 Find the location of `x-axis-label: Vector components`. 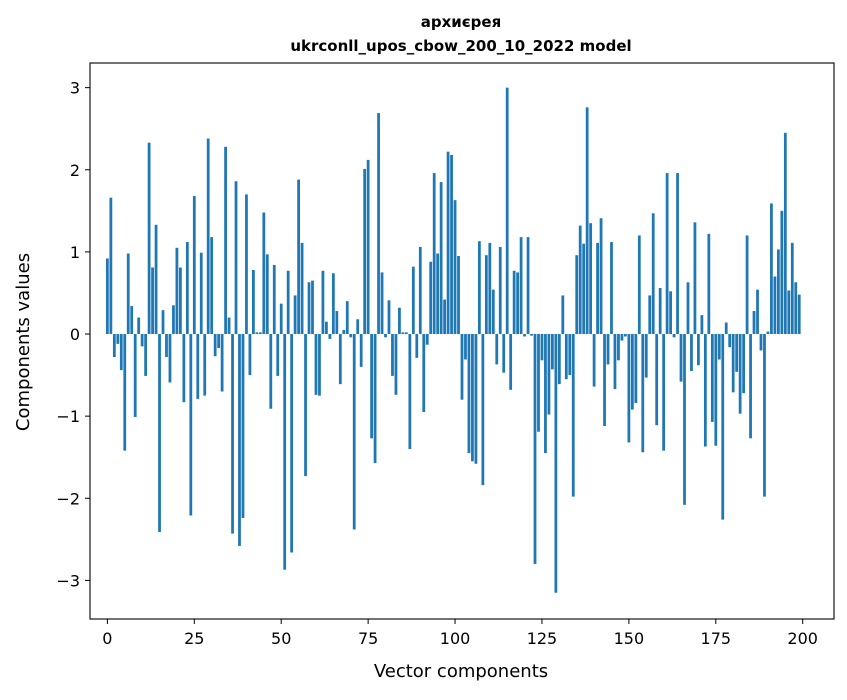

x-axis-label: Vector components is located at coordinates (461, 671).